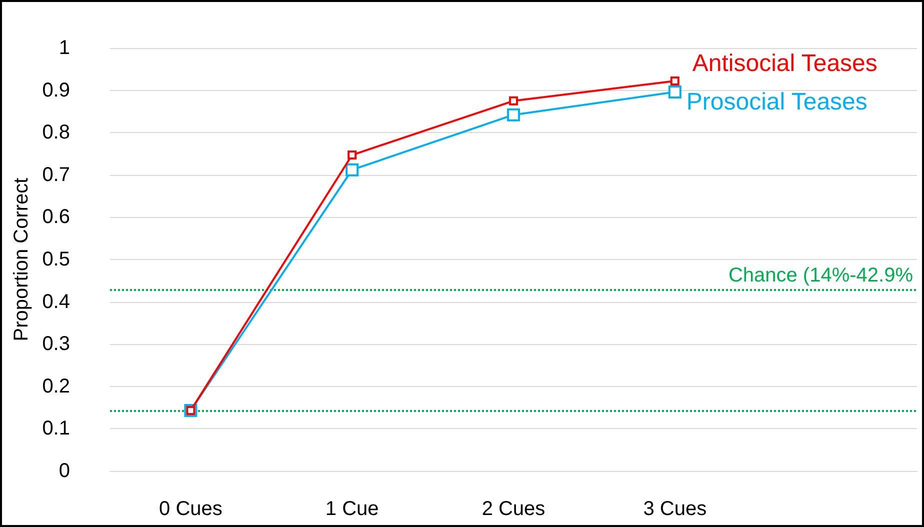  What do you see at coordinates (56, 90) in the screenshot?
I see `y-tick-label: 0.9` at bounding box center [56, 90].